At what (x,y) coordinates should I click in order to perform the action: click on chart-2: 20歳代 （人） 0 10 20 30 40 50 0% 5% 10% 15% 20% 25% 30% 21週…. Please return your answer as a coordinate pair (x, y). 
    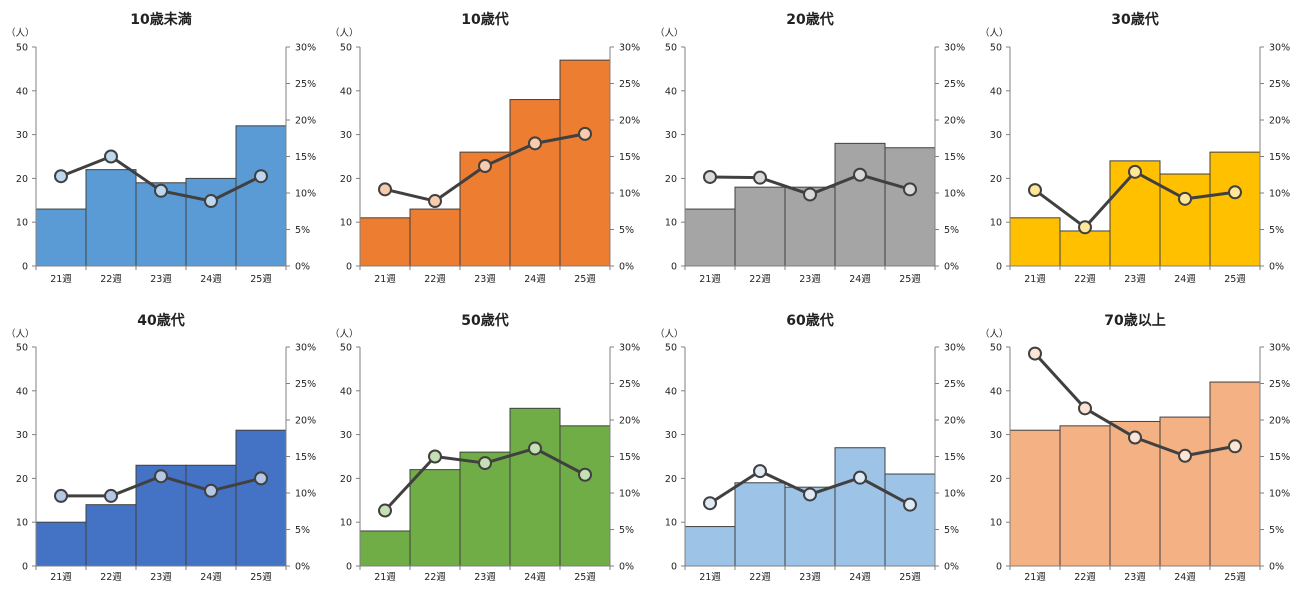
    Looking at the image, I should click on (810, 148).